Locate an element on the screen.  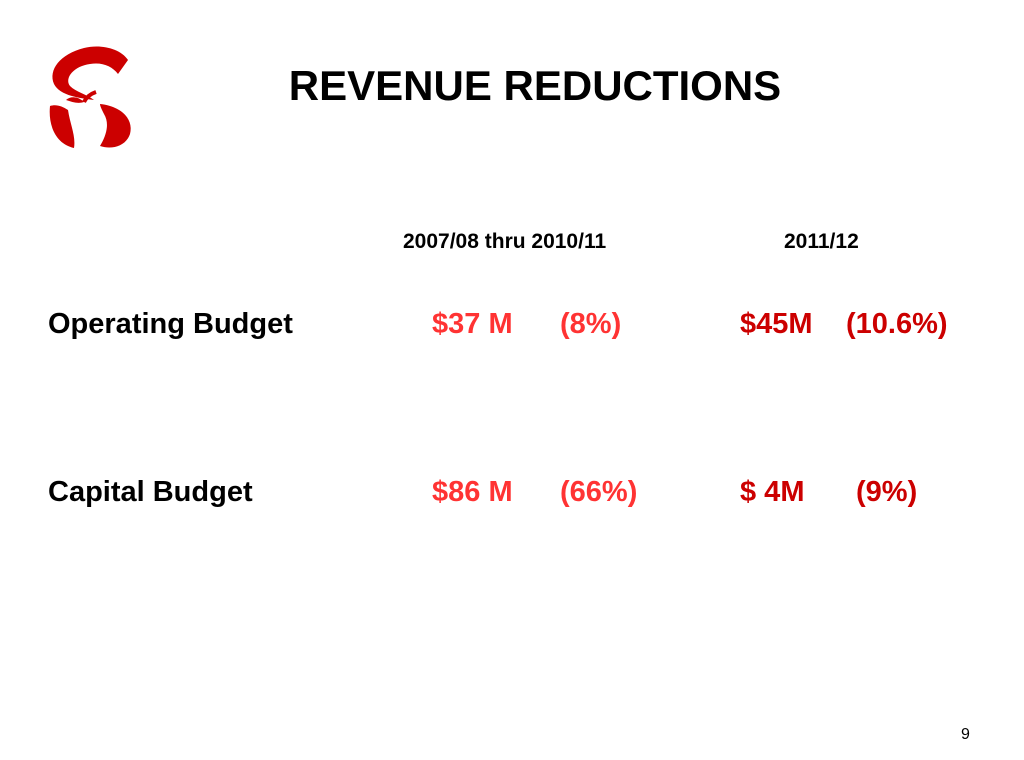
capital-period1-amount: $86 M is located at coordinates (472, 492).